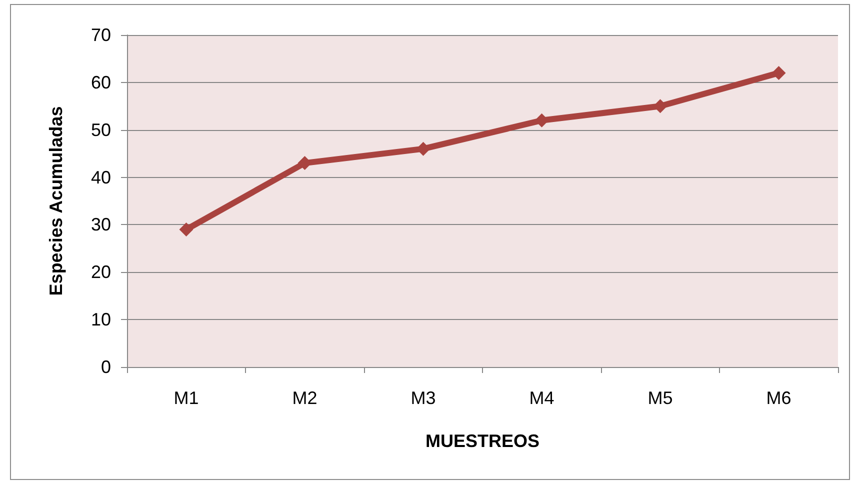 The image size is (855, 484). What do you see at coordinates (100, 177) in the screenshot?
I see `y-tick-label: 40` at bounding box center [100, 177].